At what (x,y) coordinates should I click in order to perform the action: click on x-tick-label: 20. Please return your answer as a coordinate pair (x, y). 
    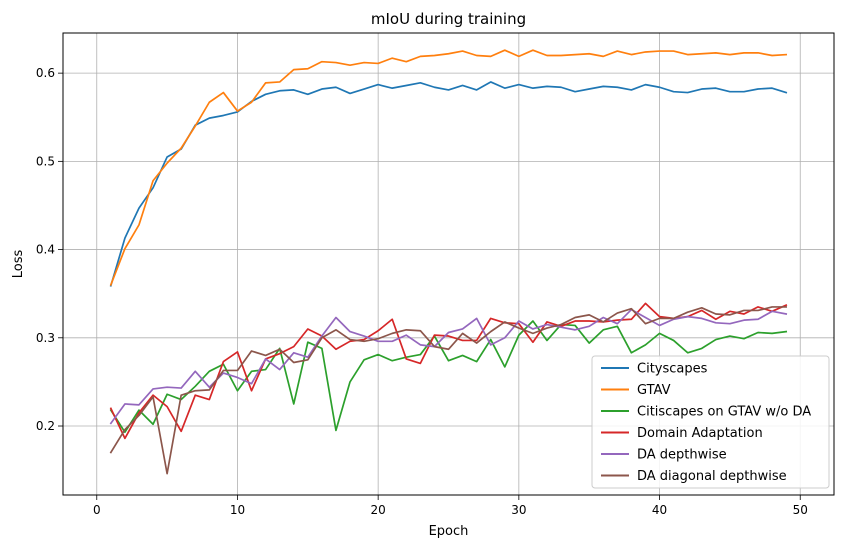
    Looking at the image, I should click on (378, 510).